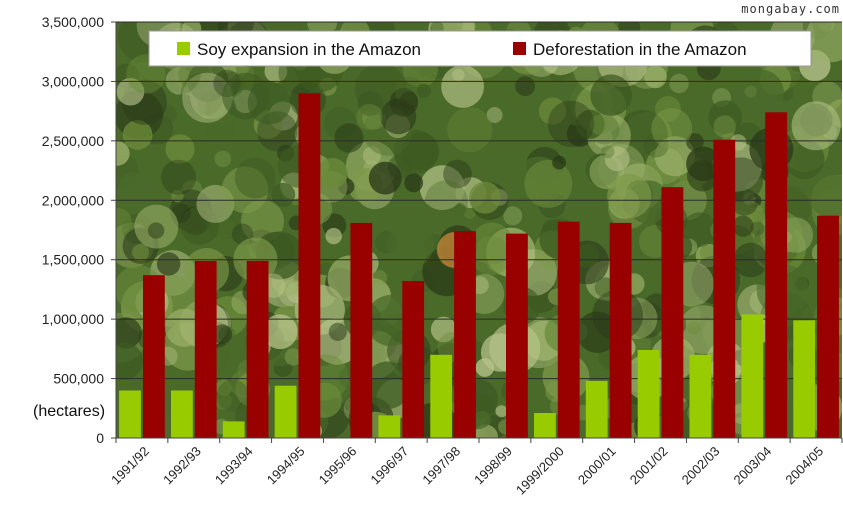  What do you see at coordinates (338, 466) in the screenshot?
I see `x-tick-label: 1995/96` at bounding box center [338, 466].